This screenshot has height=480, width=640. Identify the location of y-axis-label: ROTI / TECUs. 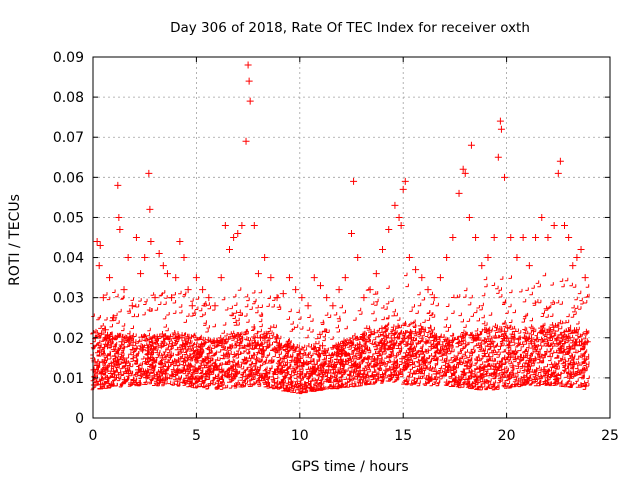
(15, 240).